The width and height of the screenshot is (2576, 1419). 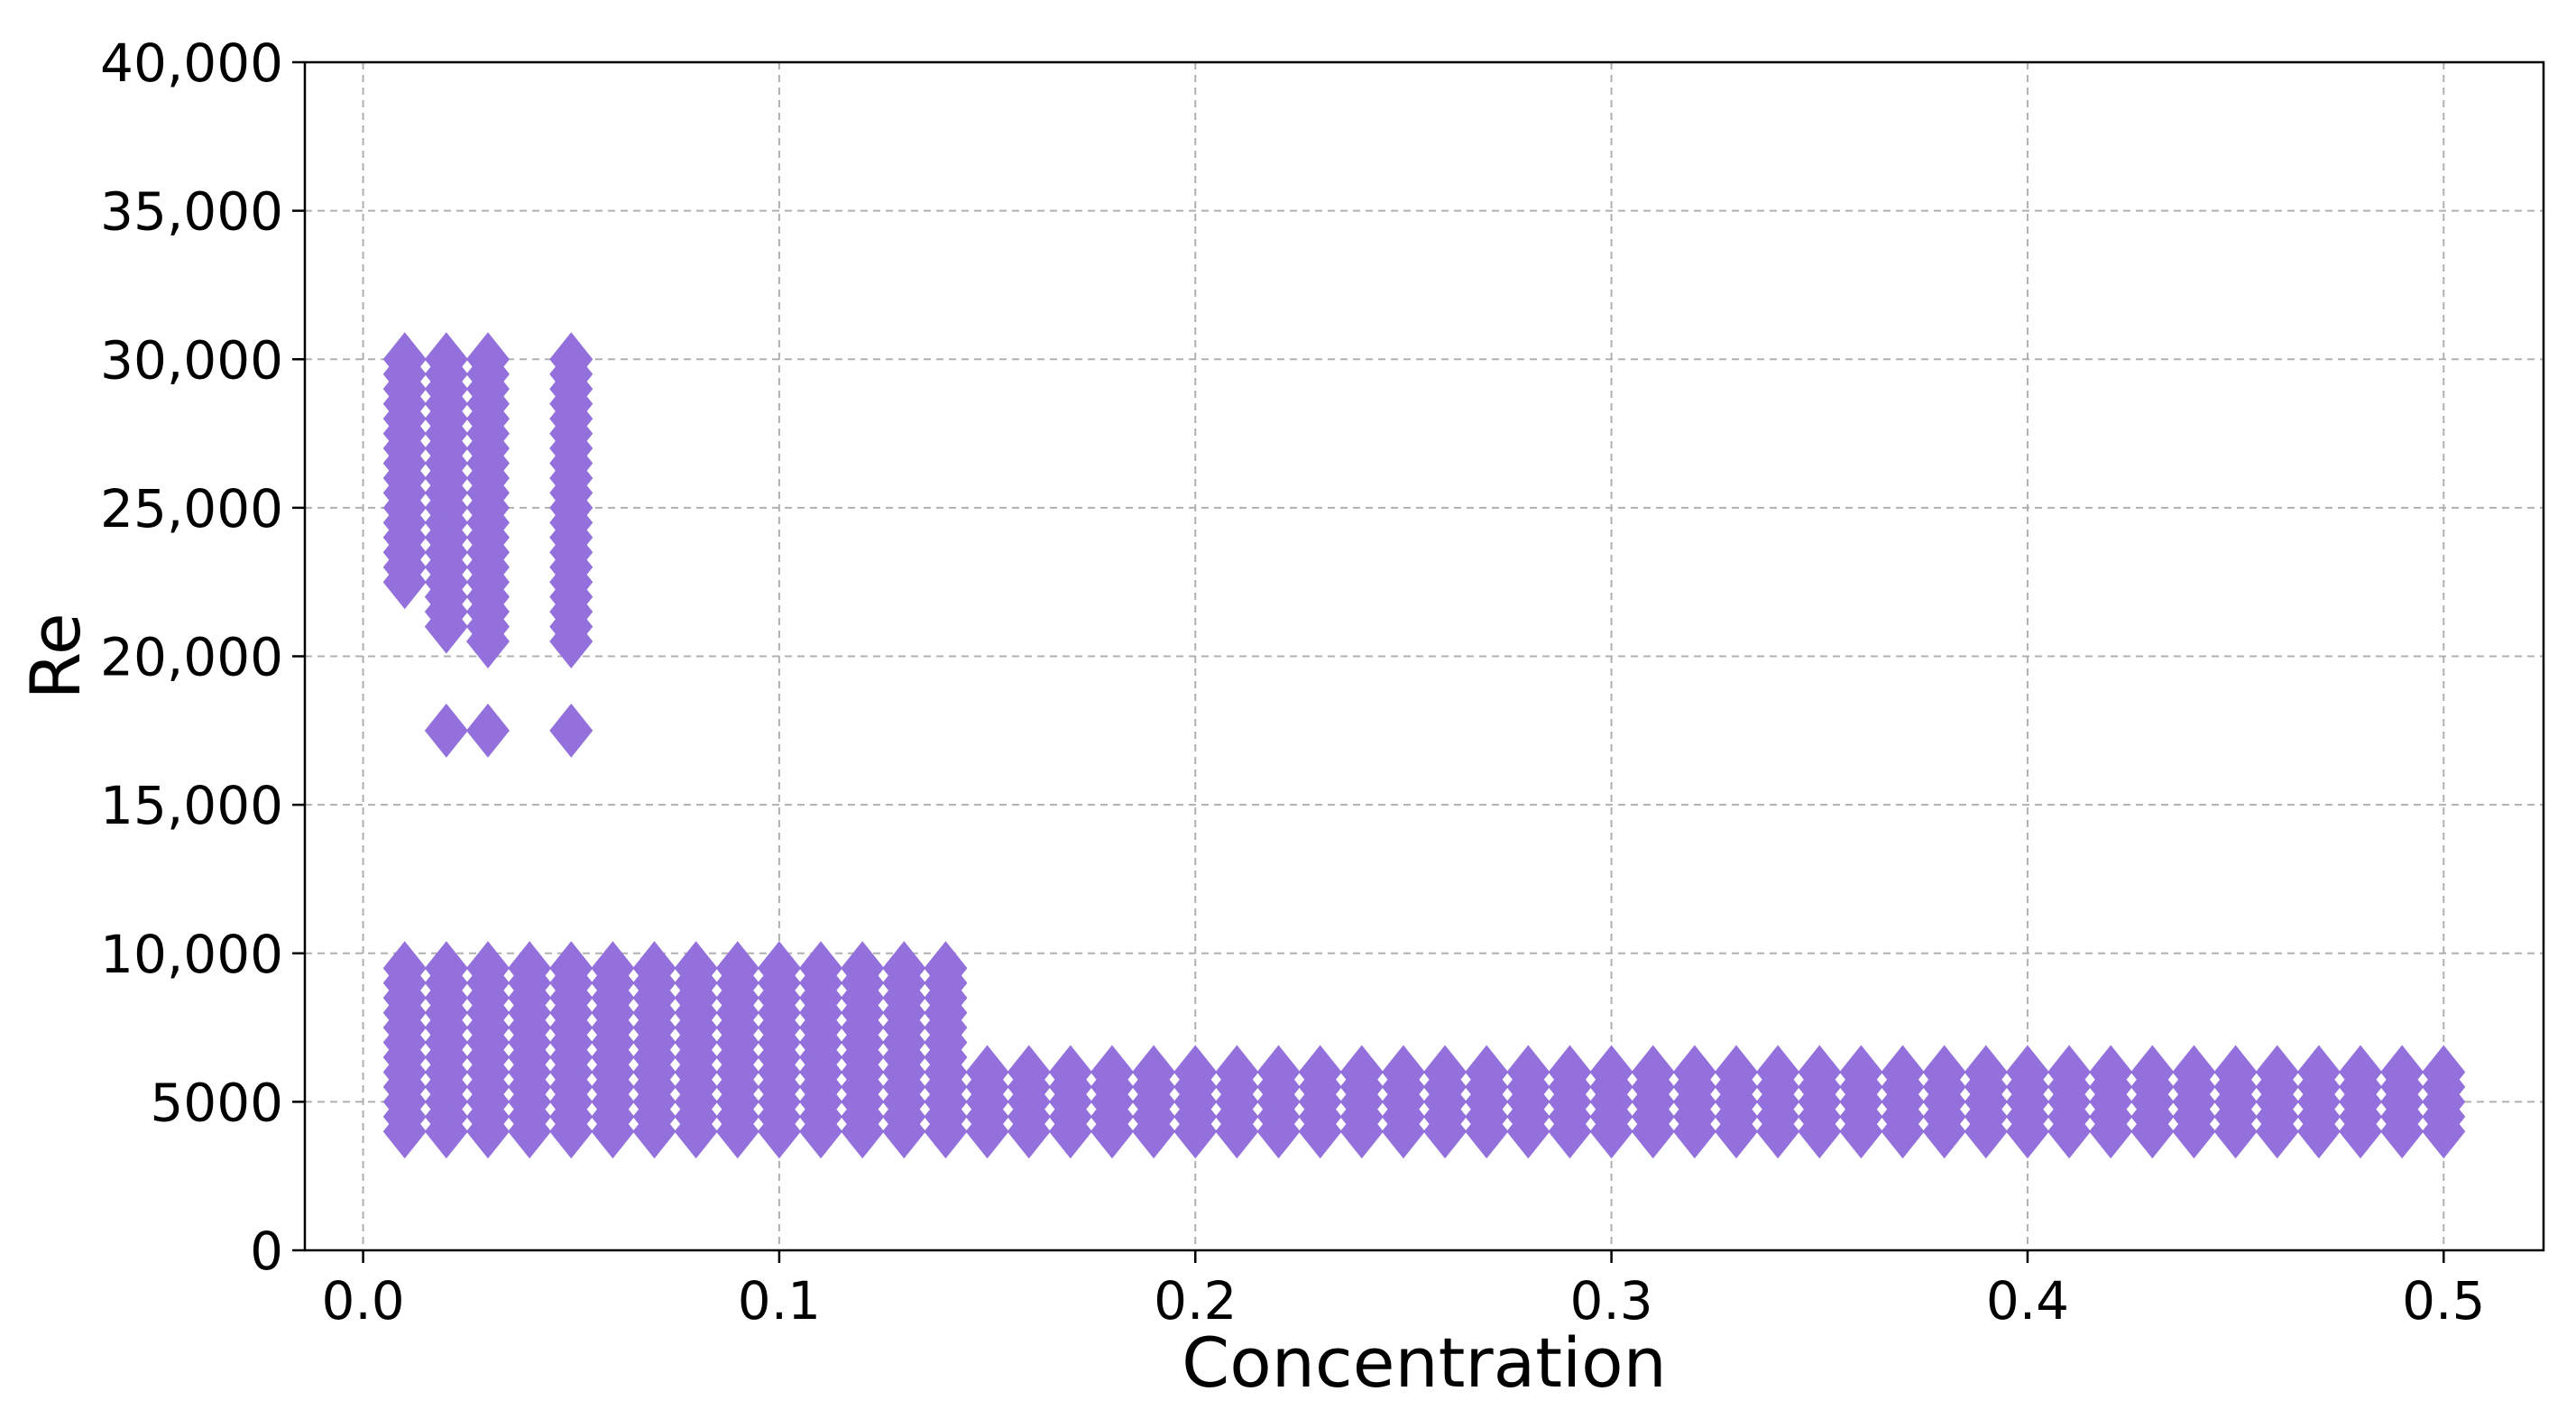 I want to click on y-tick-label: 0, so click(x=266, y=1251).